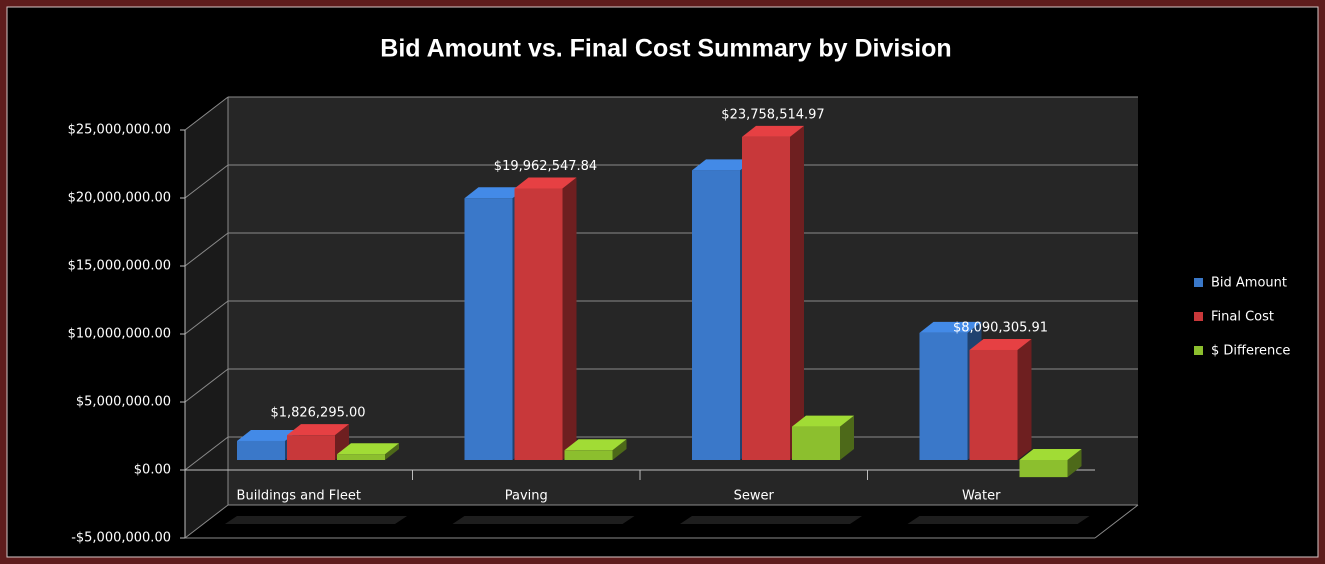 Image resolution: width=1325 pixels, height=564 pixels. Describe the element at coordinates (981, 496) in the screenshot. I see `x-tick-label: Water` at that location.